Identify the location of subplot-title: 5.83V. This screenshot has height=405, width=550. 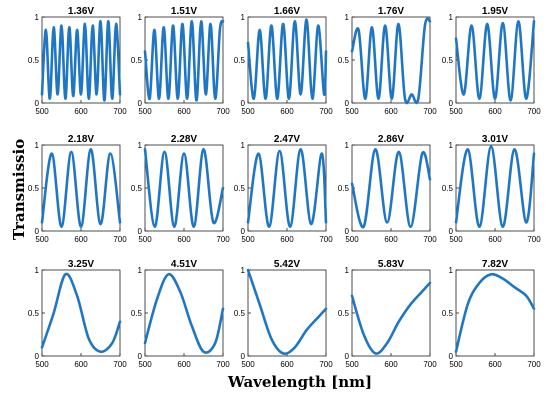
(391, 264).